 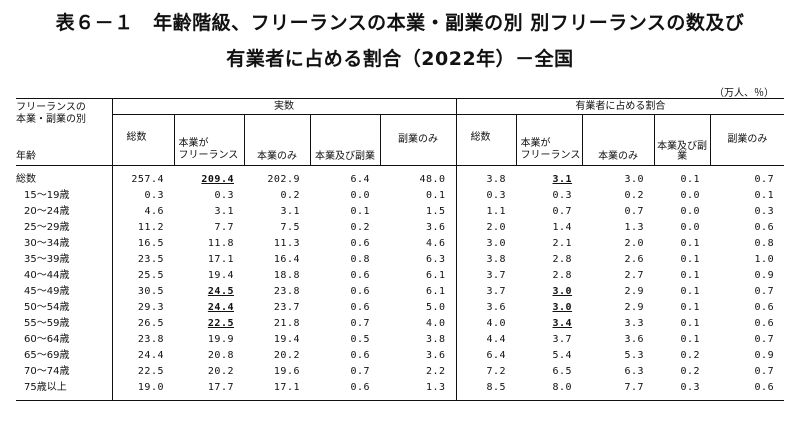 I want to click on cell-value: 0.7, so click(x=764, y=371).